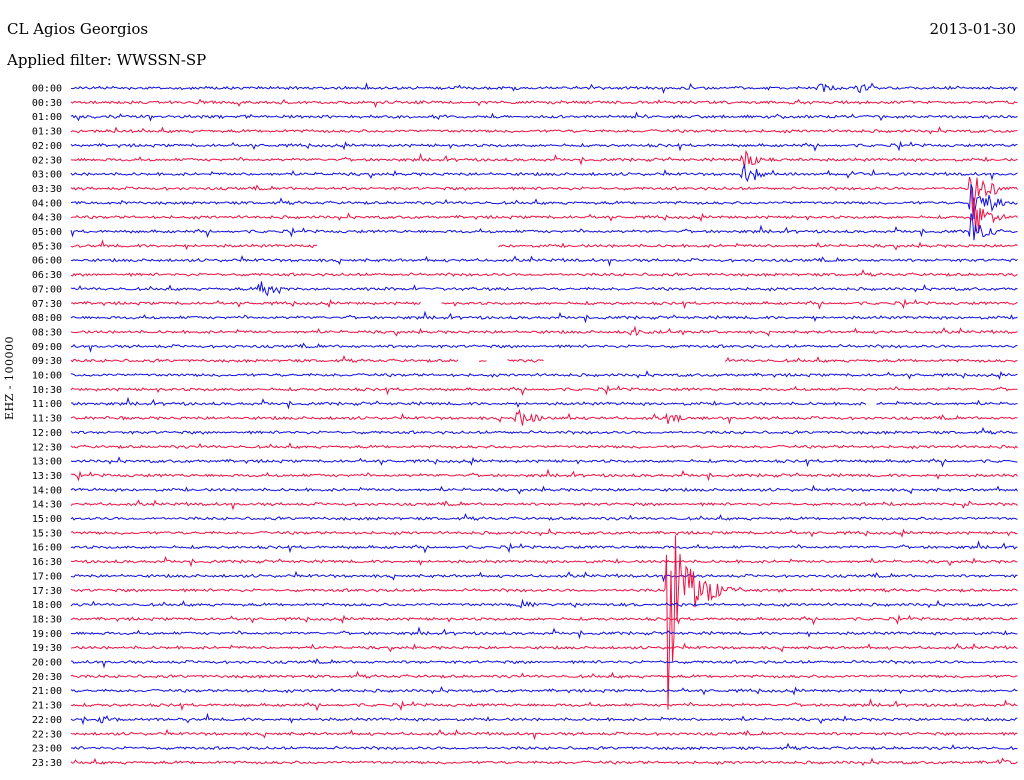 The height and width of the screenshot is (780, 1024). What do you see at coordinates (47, 232) in the screenshot?
I see `time-label: 05:00` at bounding box center [47, 232].